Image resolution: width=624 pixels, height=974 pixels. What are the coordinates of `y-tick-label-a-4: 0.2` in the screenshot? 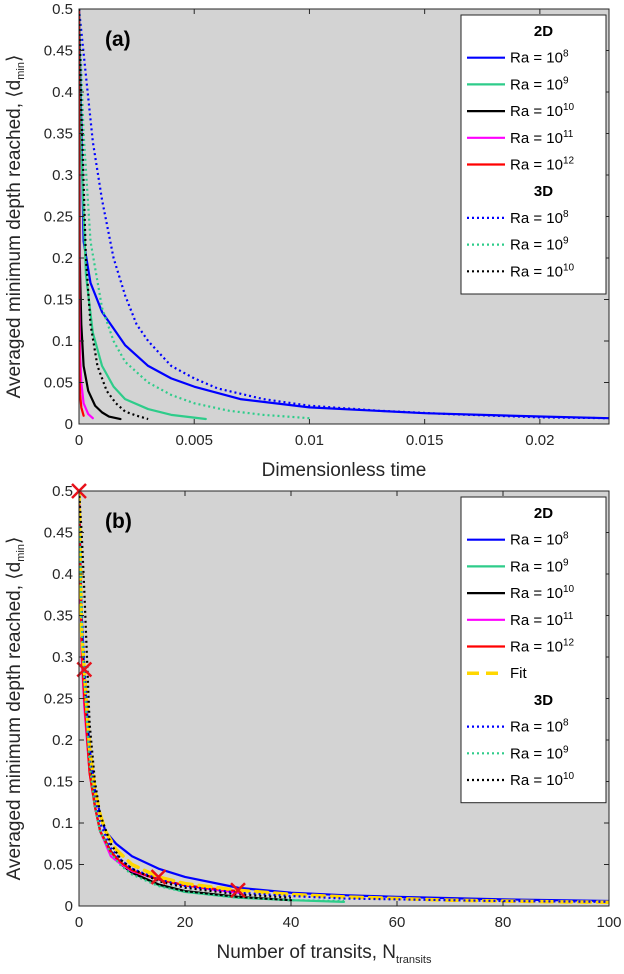 It's located at (62, 258).